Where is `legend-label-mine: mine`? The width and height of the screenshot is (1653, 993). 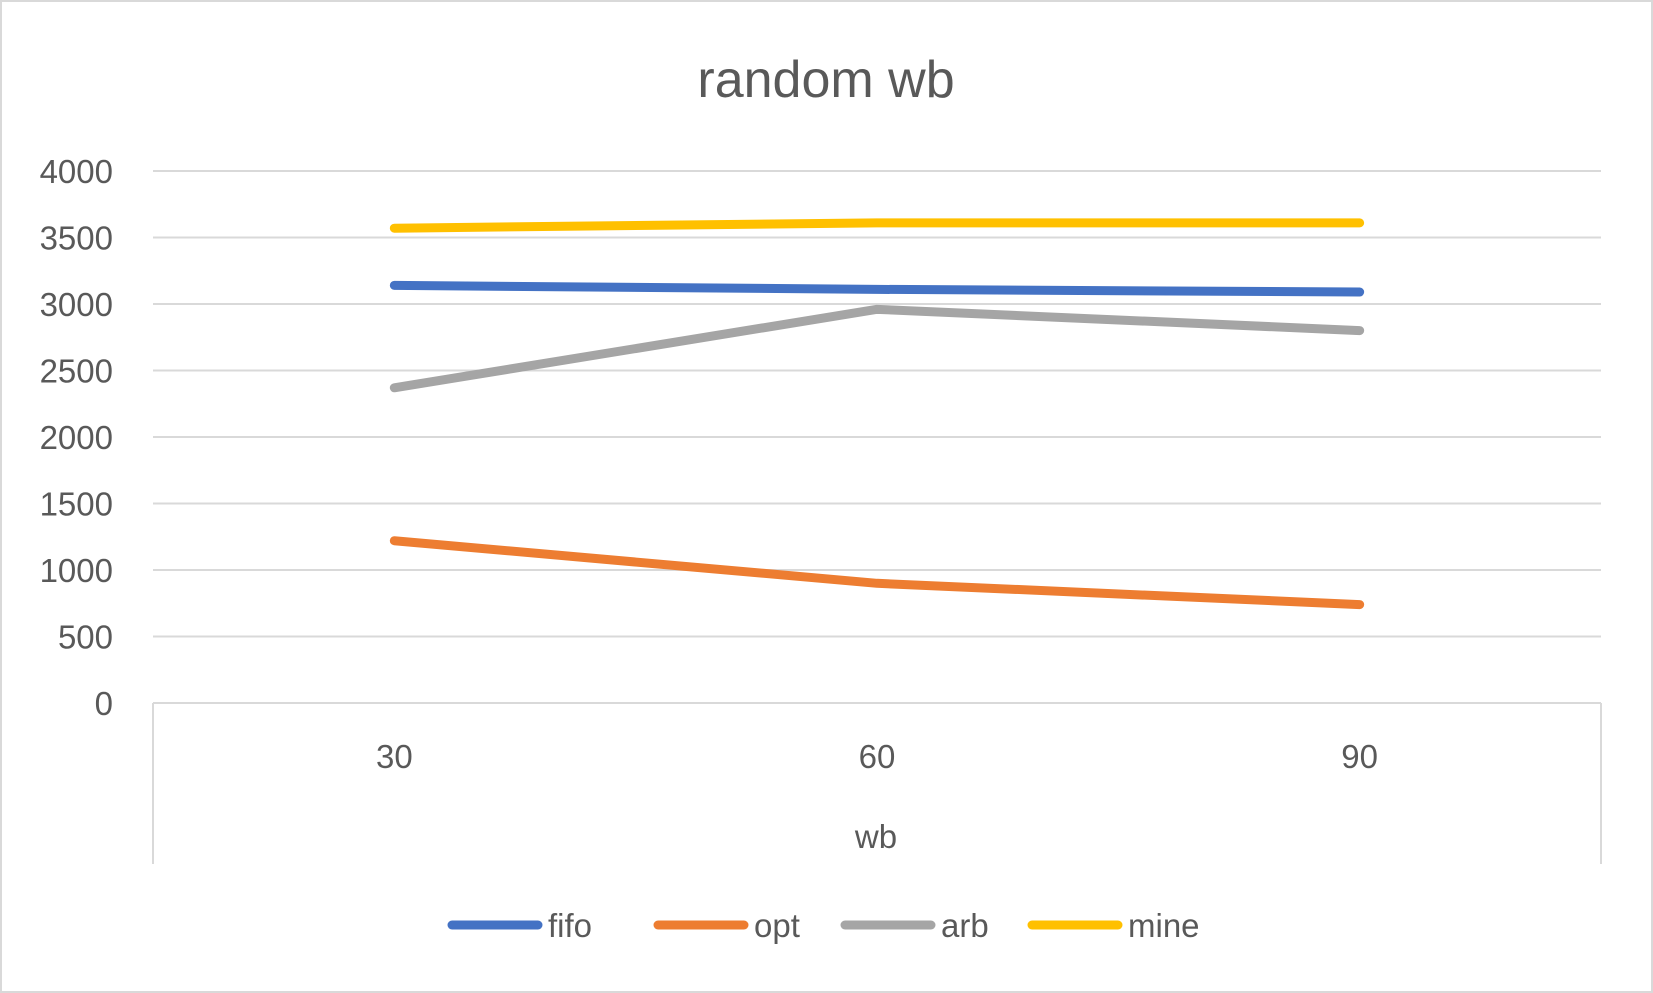
legend-label-mine: mine is located at coordinates (1164, 925).